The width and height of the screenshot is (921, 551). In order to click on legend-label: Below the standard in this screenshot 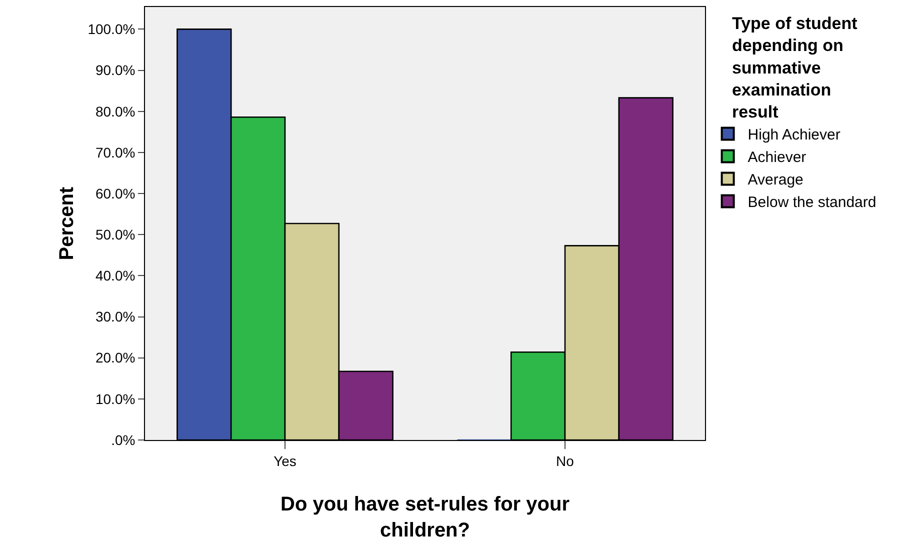, I will do `click(812, 203)`.